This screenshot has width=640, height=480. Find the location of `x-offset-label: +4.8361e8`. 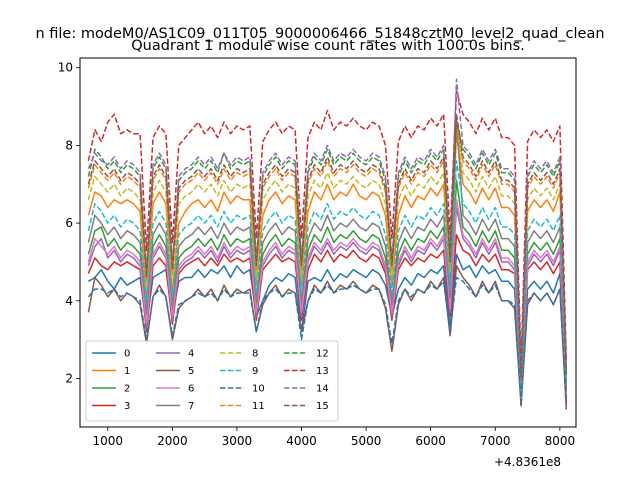

x-offset-label: +4.8361e8 is located at coordinates (527, 462).